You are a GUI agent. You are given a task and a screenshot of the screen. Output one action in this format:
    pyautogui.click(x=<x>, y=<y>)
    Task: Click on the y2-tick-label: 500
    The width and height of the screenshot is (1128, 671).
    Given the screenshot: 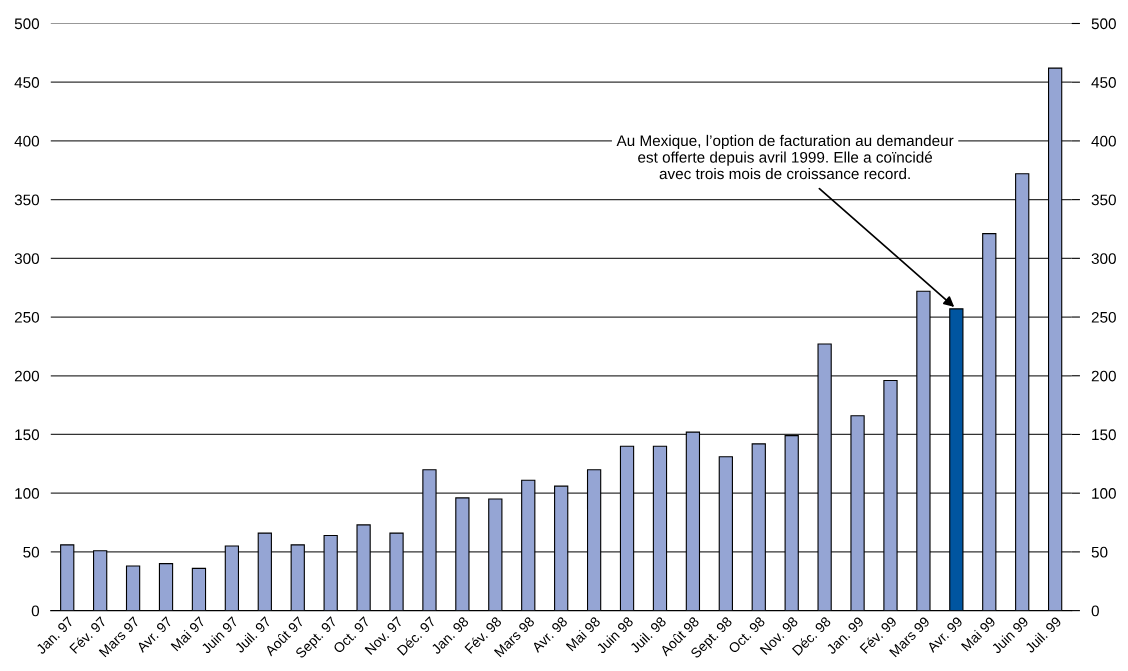 What is the action you would take?
    pyautogui.click(x=1103, y=24)
    